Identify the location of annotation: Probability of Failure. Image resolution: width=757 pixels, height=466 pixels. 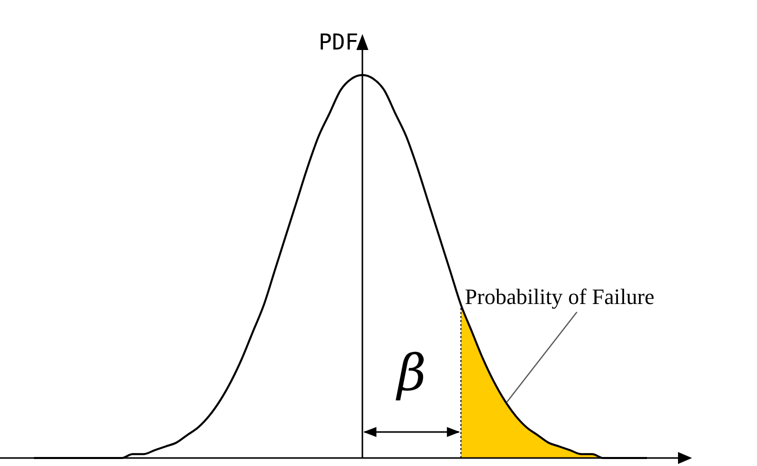
(559, 296).